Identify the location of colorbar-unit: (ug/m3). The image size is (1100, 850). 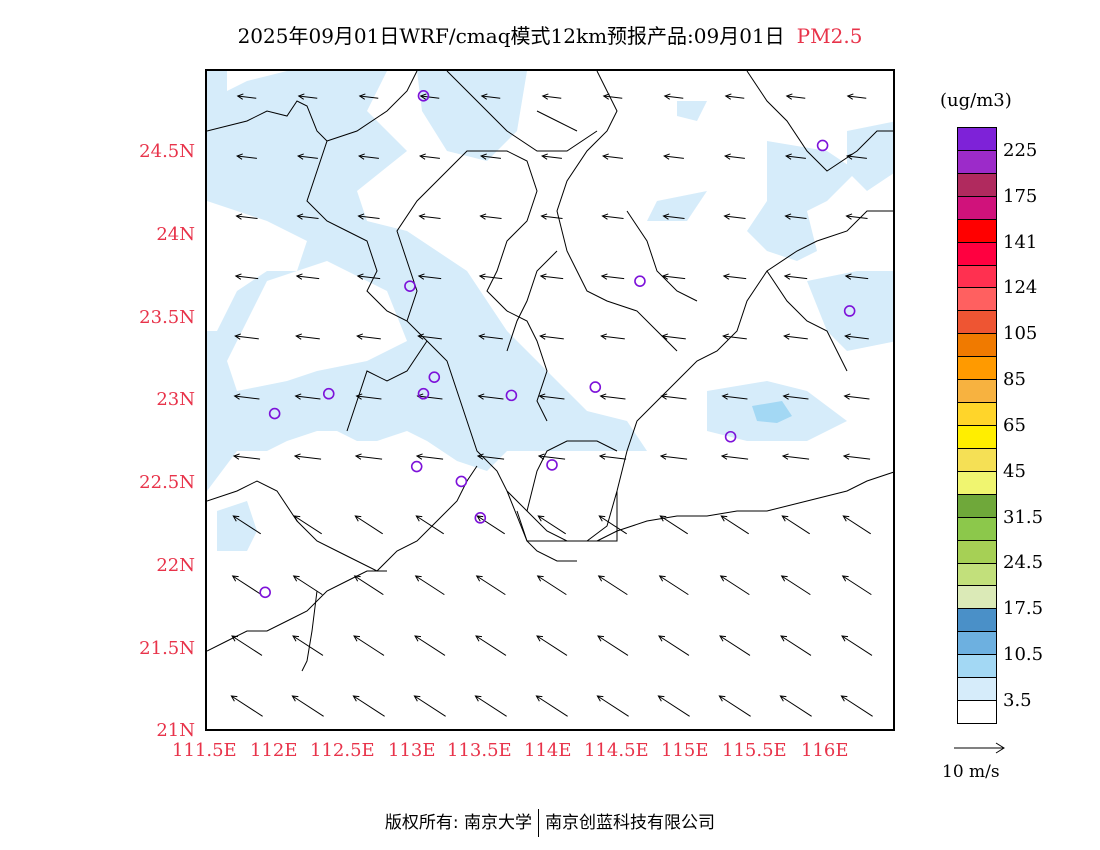
(976, 100).